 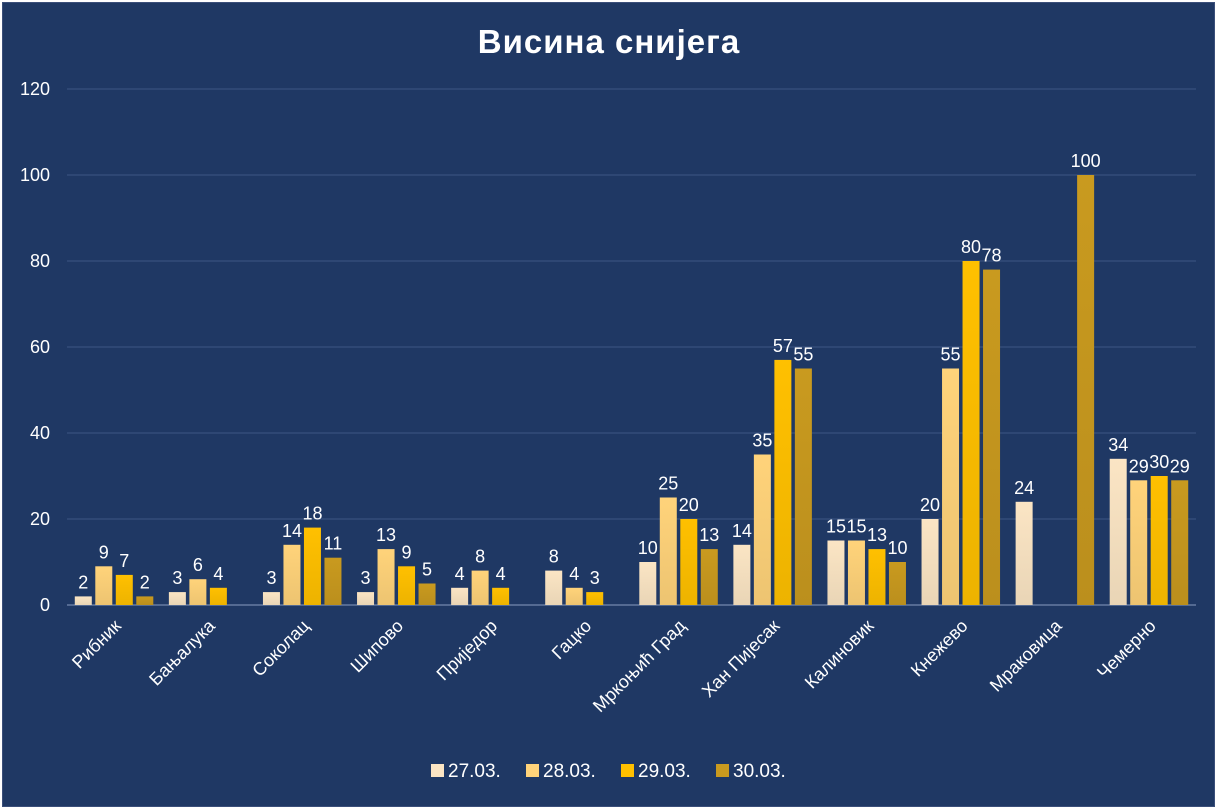 I want to click on data-label: 80, so click(x=971, y=247).